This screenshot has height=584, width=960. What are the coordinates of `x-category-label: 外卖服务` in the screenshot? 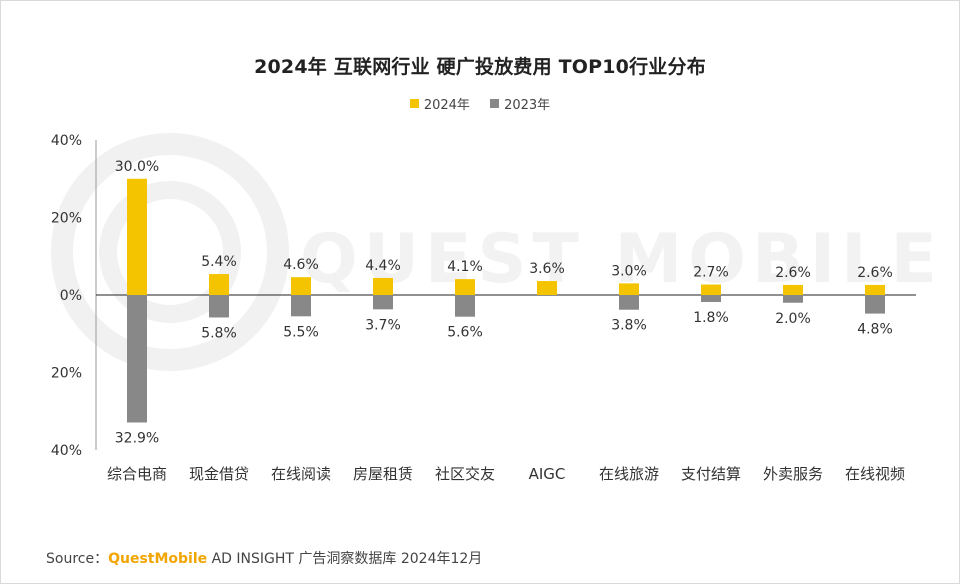 It's located at (793, 474).